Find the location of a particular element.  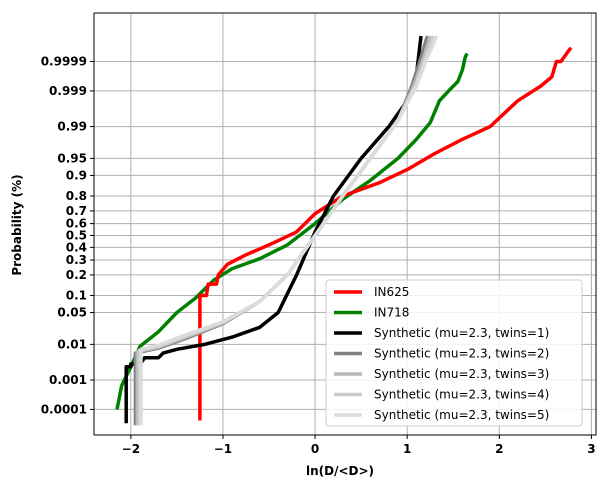

y-tick-label: 0.999 is located at coordinates (68, 91).